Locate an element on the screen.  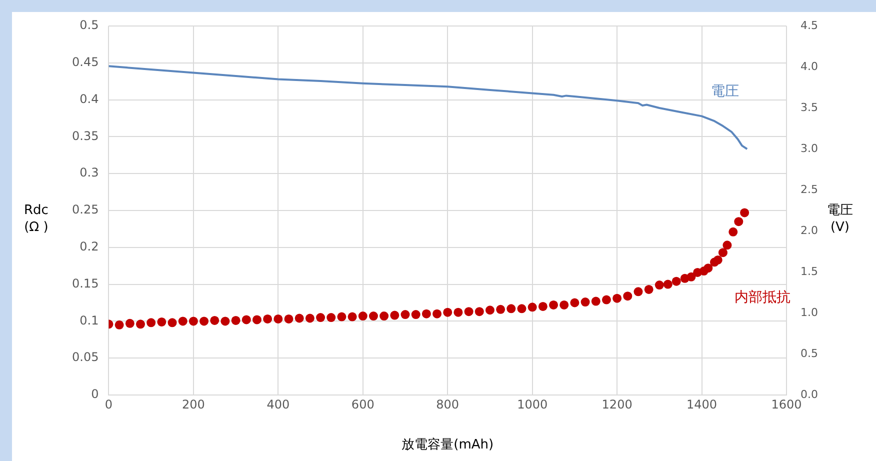
y2-tick-label: 2.0 is located at coordinates (809, 230).